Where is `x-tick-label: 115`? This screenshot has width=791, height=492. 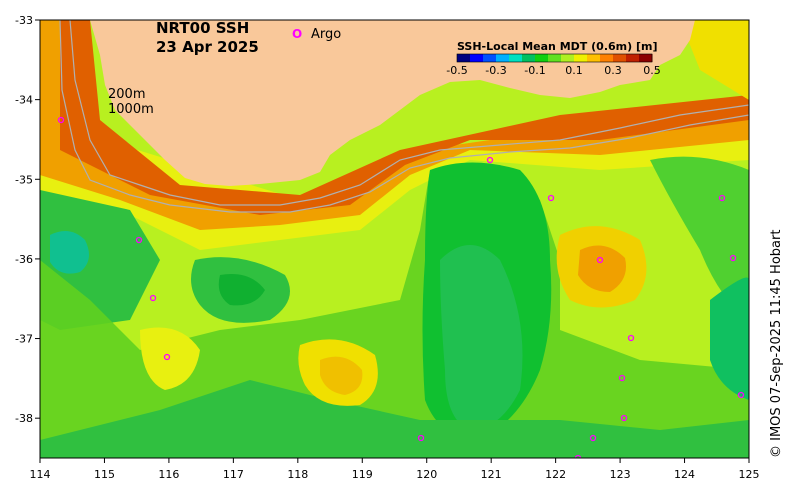 x-tick-label: 115 is located at coordinates (104, 474).